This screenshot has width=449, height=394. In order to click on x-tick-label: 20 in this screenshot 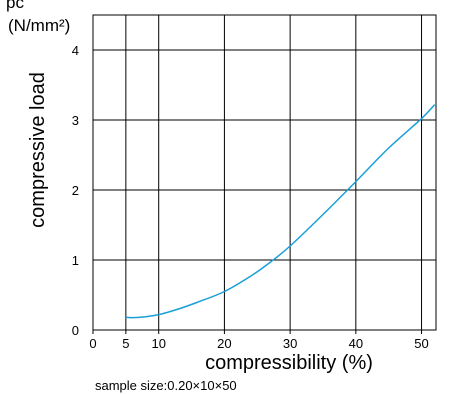, I will do `click(224, 343)`.